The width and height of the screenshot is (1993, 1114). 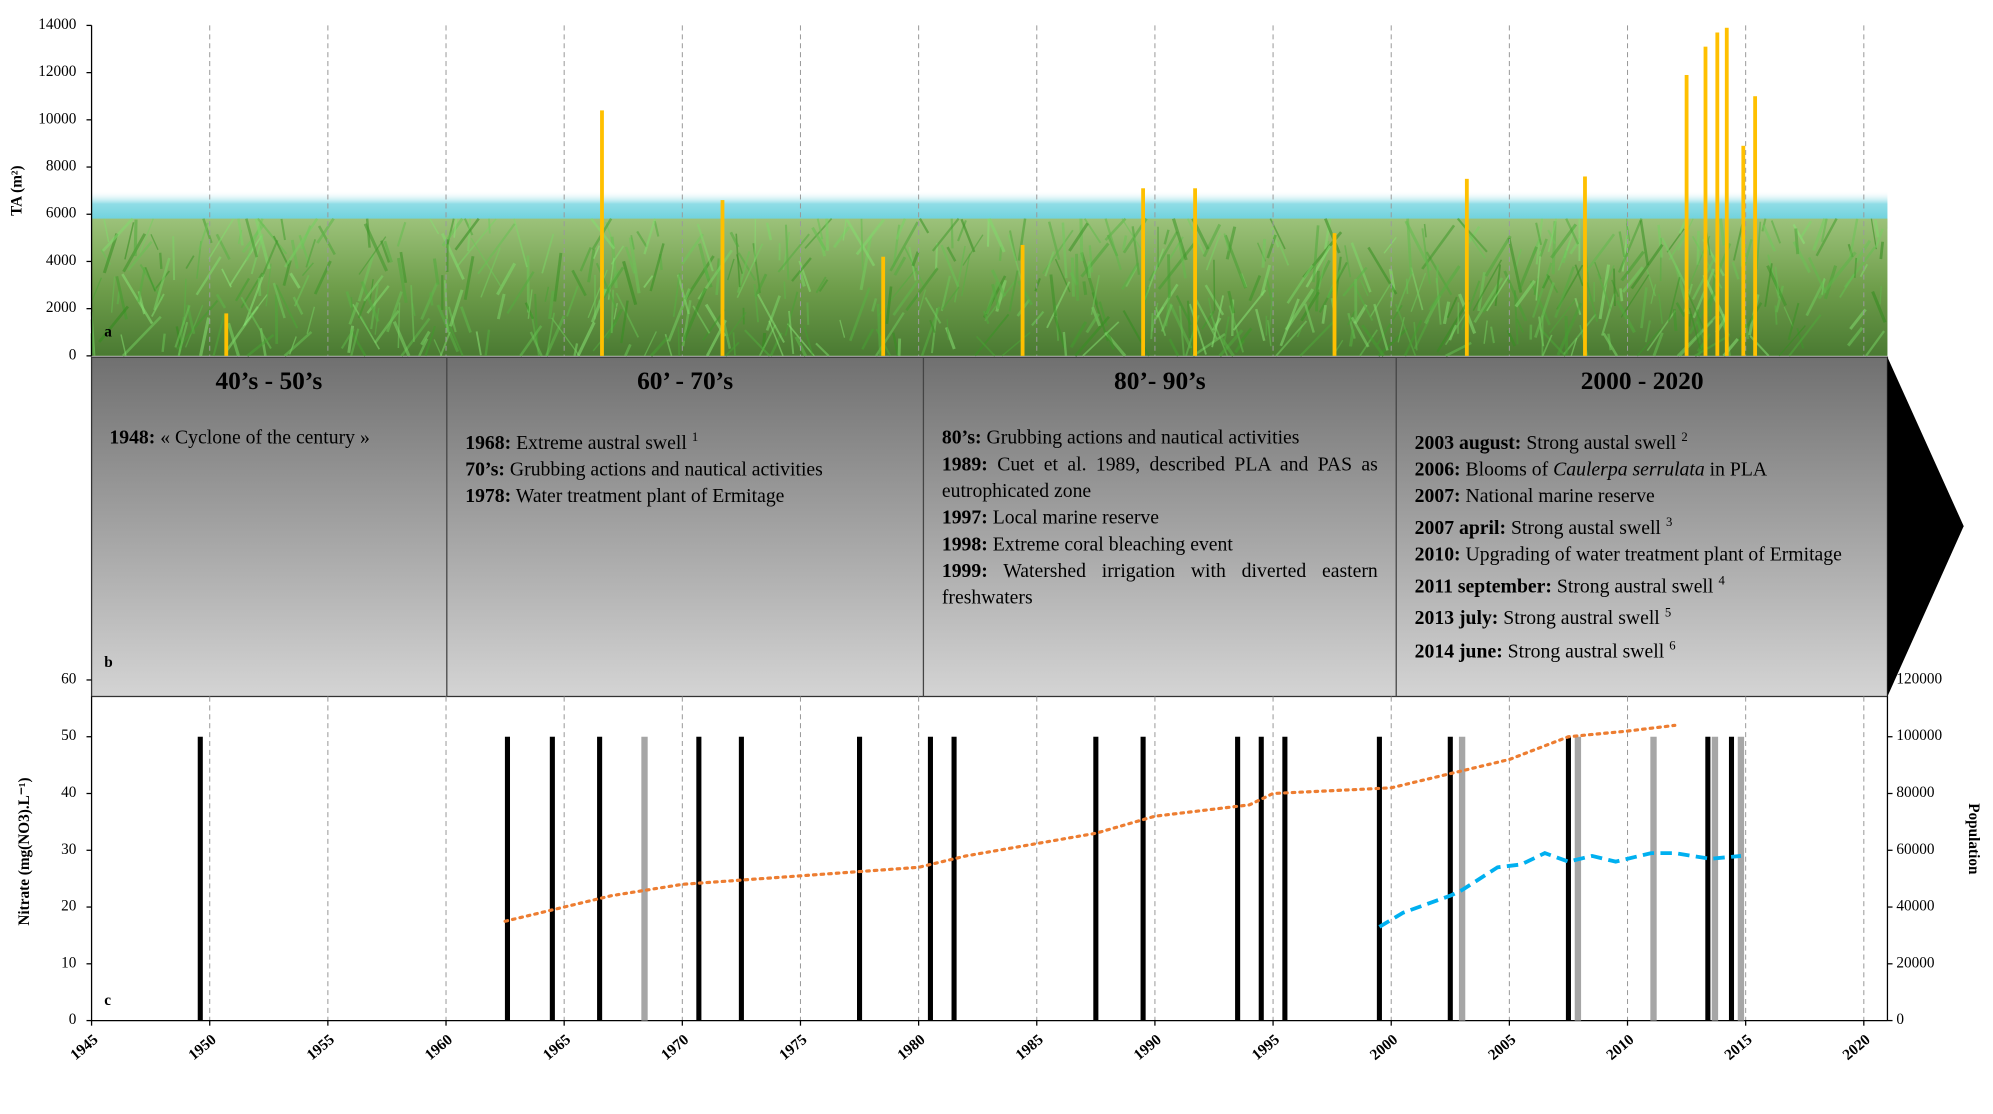 I want to click on event-text: Grubbing actions and nautical activities, so click(x=666, y=470).